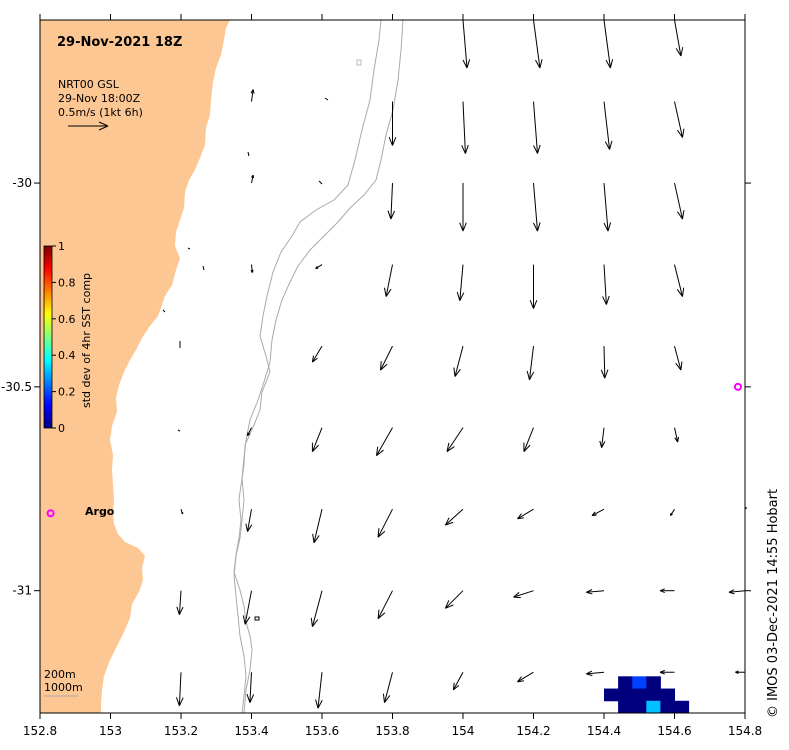 This screenshot has width=789, height=750. I want to click on colorbar-tick-label: 0.6, so click(67, 319).